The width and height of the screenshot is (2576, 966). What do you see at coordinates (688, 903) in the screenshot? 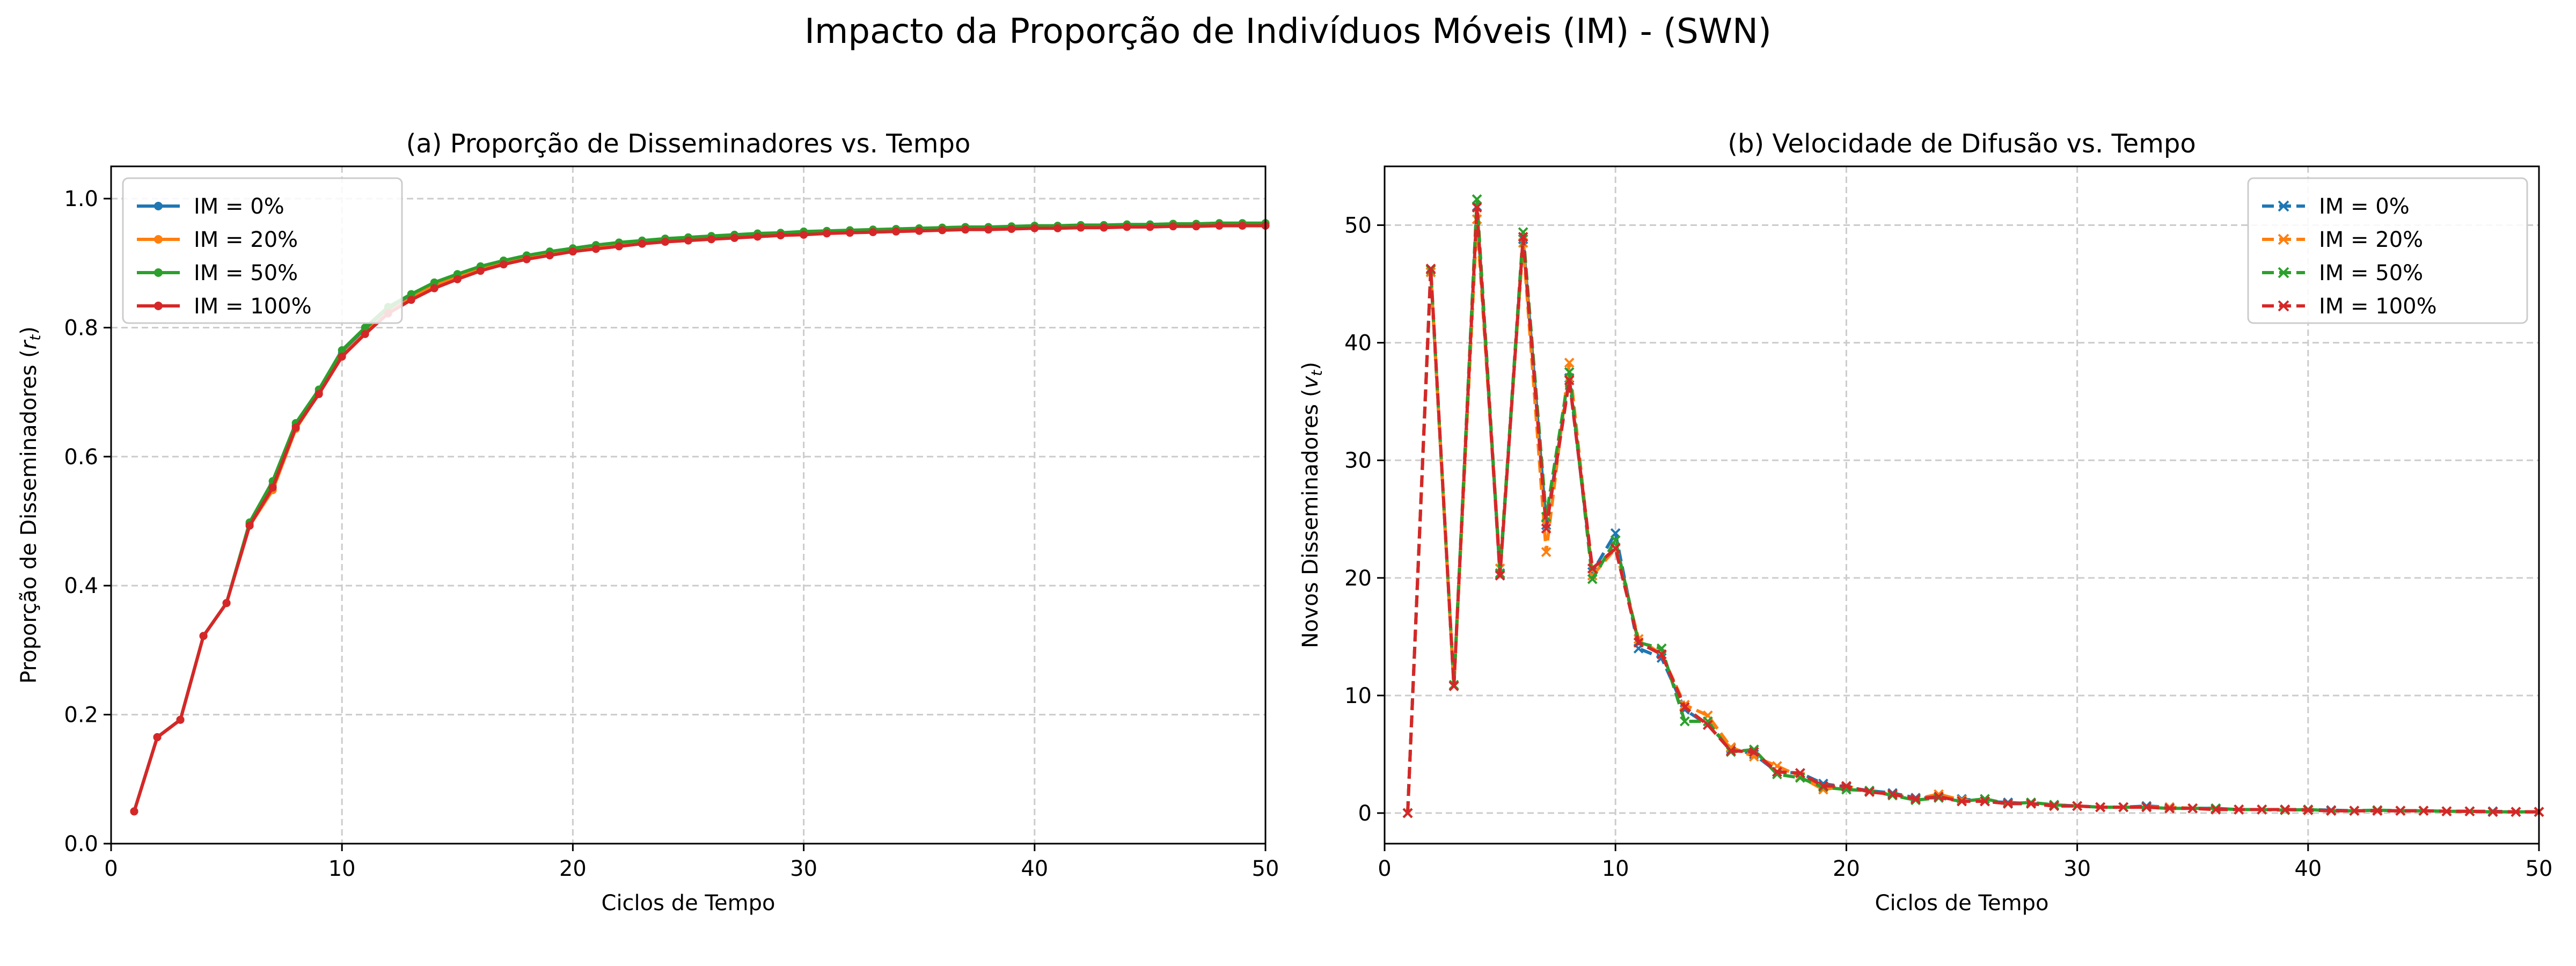
I see `chart-a-xlabel: Ciclos de Tempo` at bounding box center [688, 903].